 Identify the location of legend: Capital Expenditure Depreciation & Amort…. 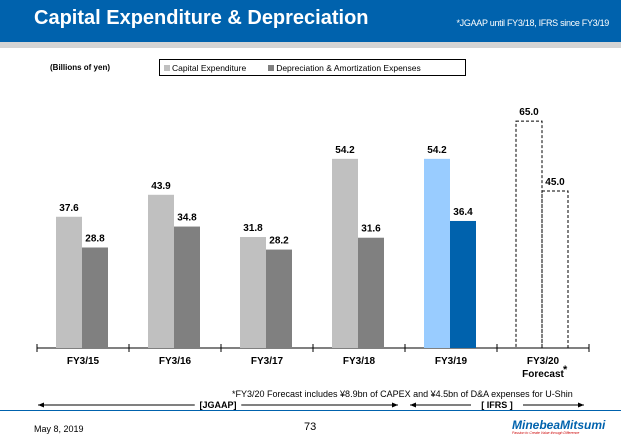
(312, 67).